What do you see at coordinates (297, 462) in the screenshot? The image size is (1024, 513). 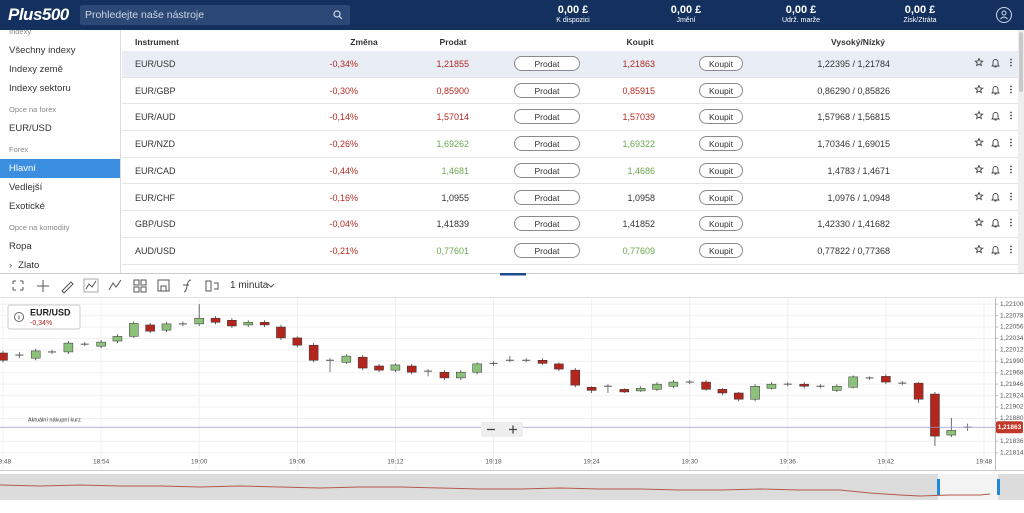 I see `x-tick-label: 19:06` at bounding box center [297, 462].